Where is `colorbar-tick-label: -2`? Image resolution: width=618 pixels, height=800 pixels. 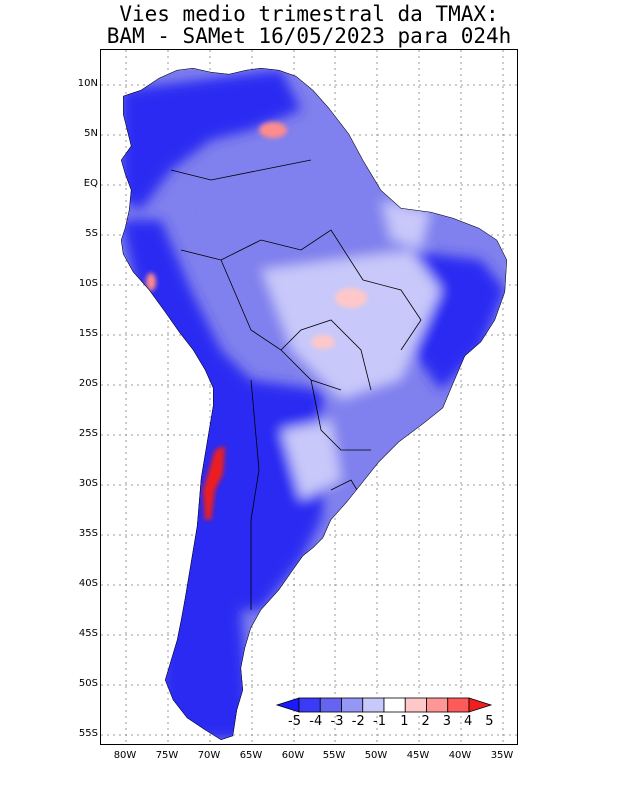 colorbar-tick-label: -2 is located at coordinates (358, 721).